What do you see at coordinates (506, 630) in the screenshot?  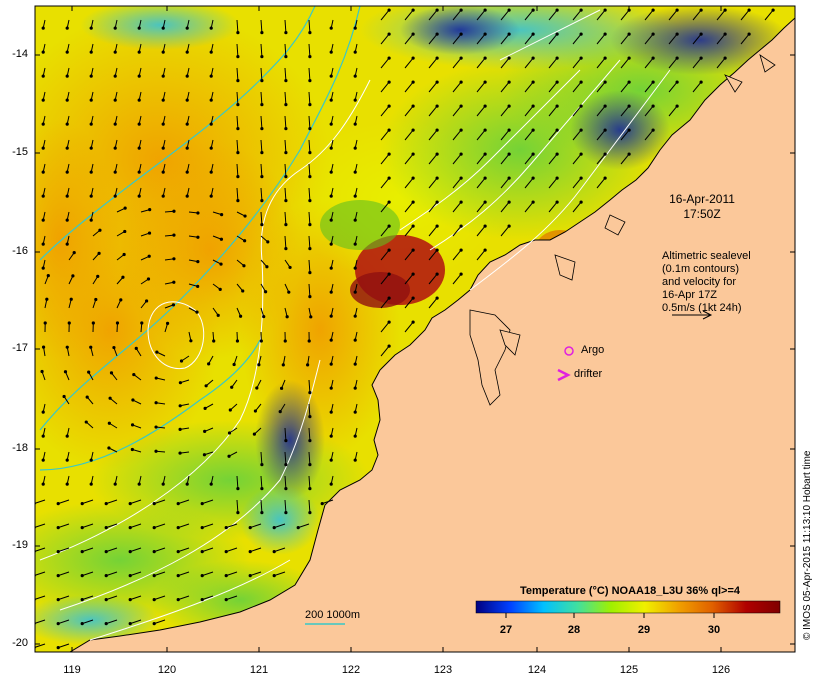 I see `colorbar-tick-label: 27` at bounding box center [506, 630].